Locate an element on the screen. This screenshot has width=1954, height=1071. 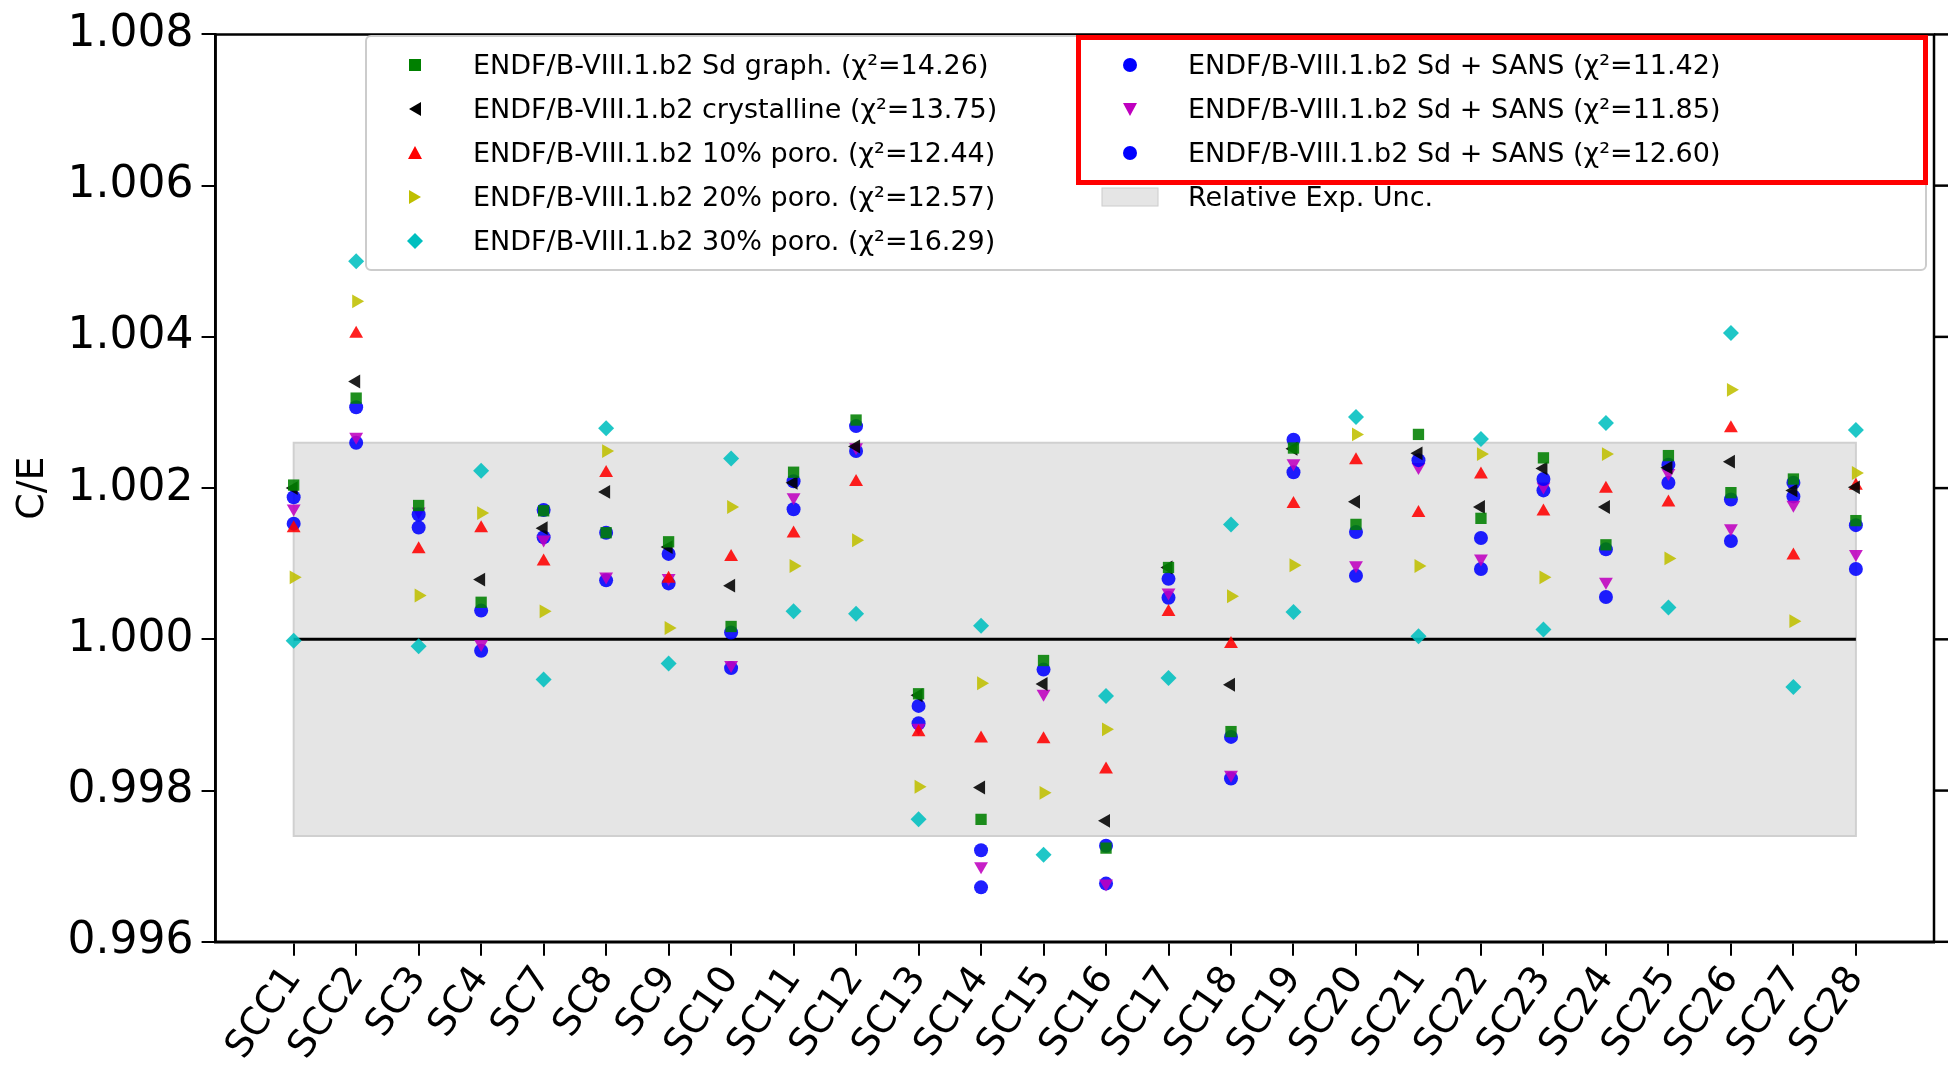
y-tick-label: 1.000 is located at coordinates (130, 635).